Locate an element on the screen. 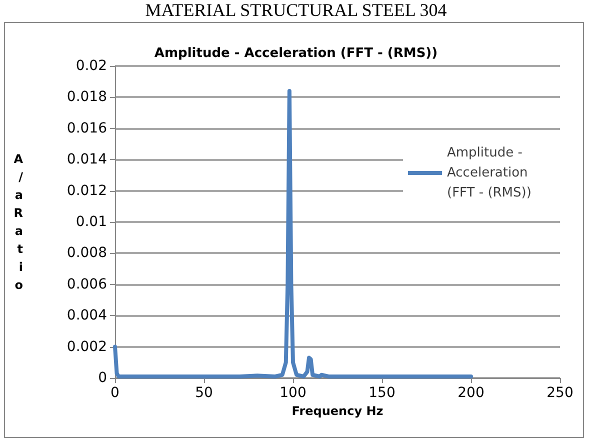 This screenshot has width=592, height=443. y-axis-title: A/aRatio is located at coordinates (19, 222).